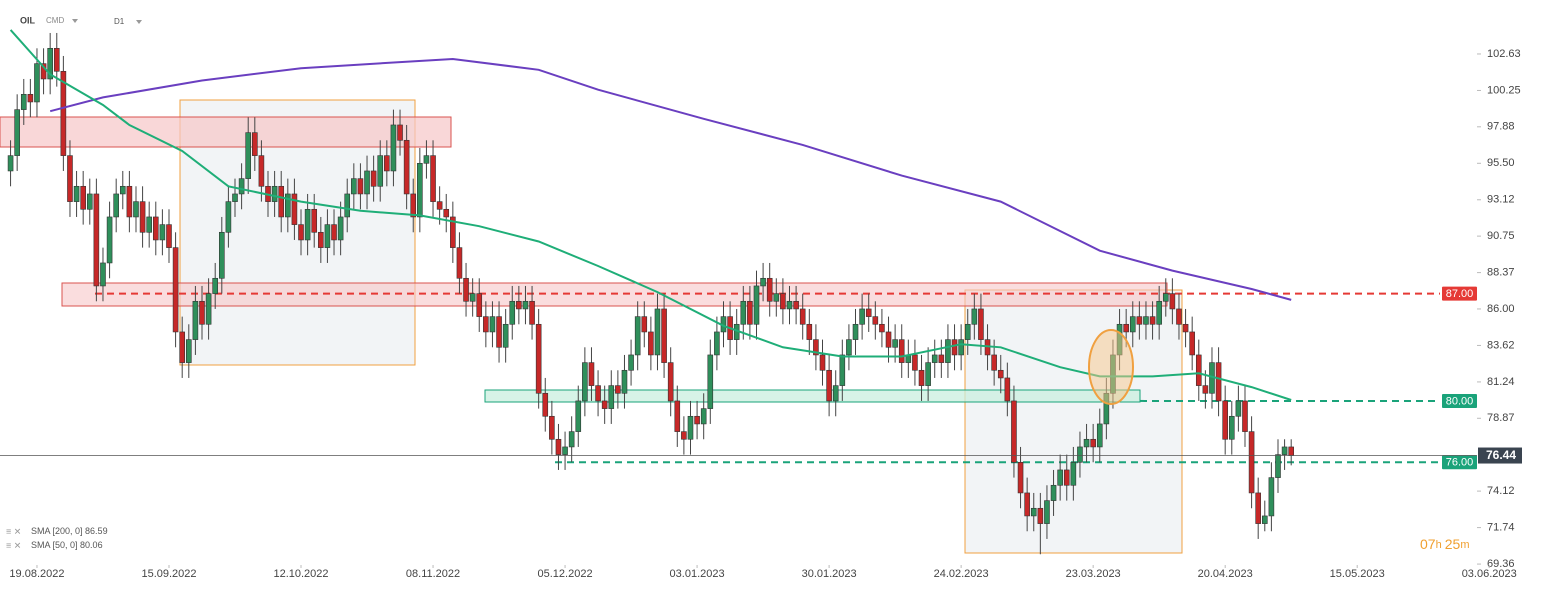  What do you see at coordinates (55, 20) in the screenshot?
I see `market: CMD` at bounding box center [55, 20].